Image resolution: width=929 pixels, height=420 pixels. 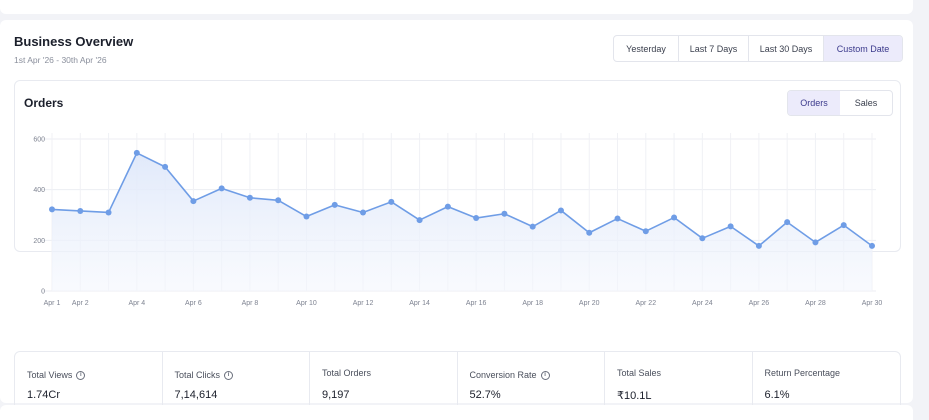 What do you see at coordinates (60, 60) in the screenshot?
I see `date-range-label: 1st Apr '26 - 30th Apr '26` at bounding box center [60, 60].